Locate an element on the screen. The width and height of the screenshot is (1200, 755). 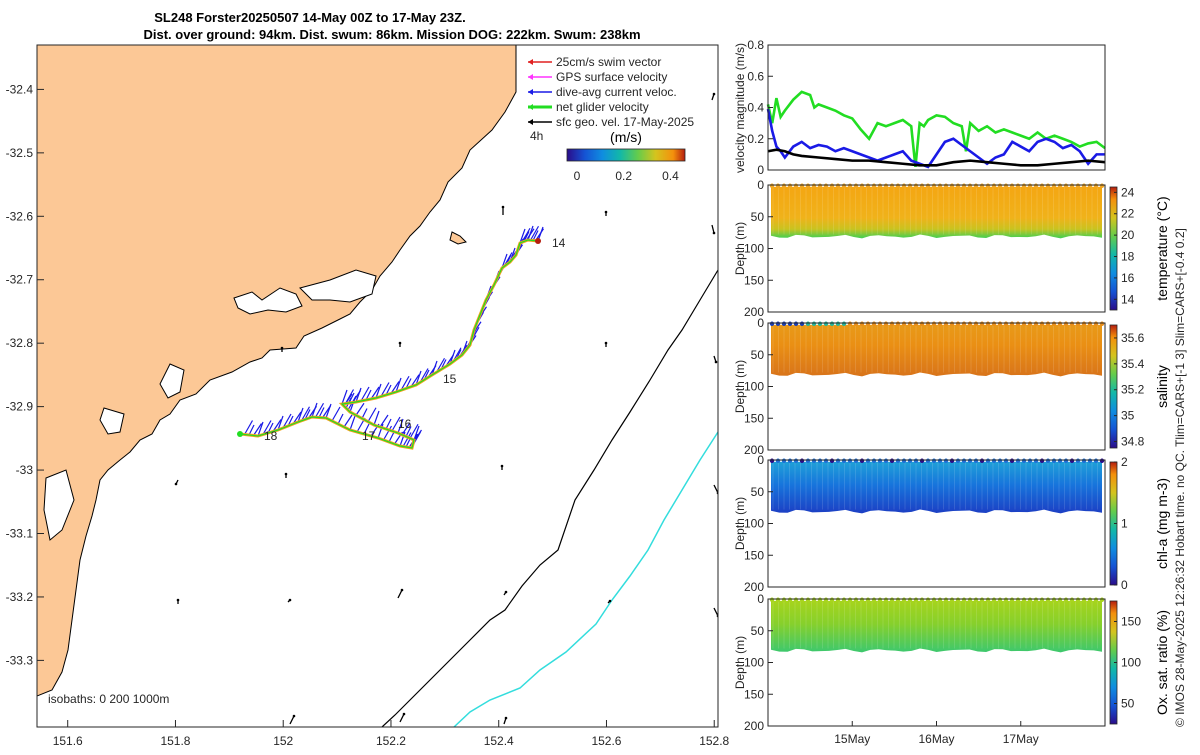
speed-cbar-tick-label: 0.4 is located at coordinates (670, 176).